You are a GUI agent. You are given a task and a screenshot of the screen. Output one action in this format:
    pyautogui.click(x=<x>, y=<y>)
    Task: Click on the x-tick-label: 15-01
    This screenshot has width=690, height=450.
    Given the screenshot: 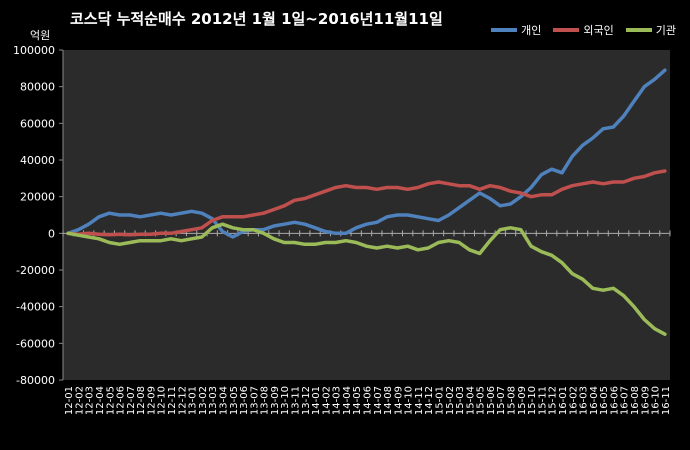 What is the action you would take?
    pyautogui.click(x=440, y=400)
    